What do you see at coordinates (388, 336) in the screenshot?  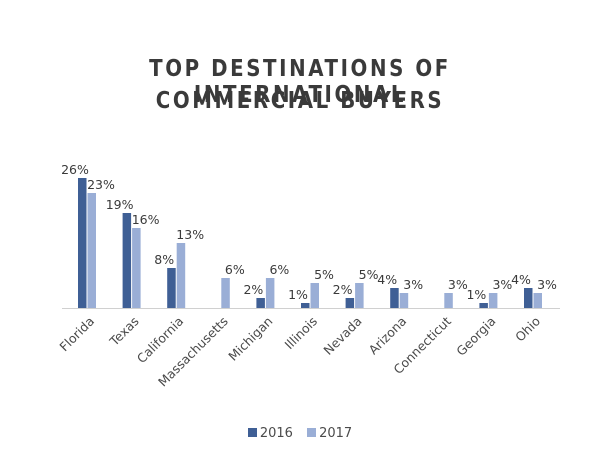 I see `category-label-arizona: Arizona` at bounding box center [388, 336].